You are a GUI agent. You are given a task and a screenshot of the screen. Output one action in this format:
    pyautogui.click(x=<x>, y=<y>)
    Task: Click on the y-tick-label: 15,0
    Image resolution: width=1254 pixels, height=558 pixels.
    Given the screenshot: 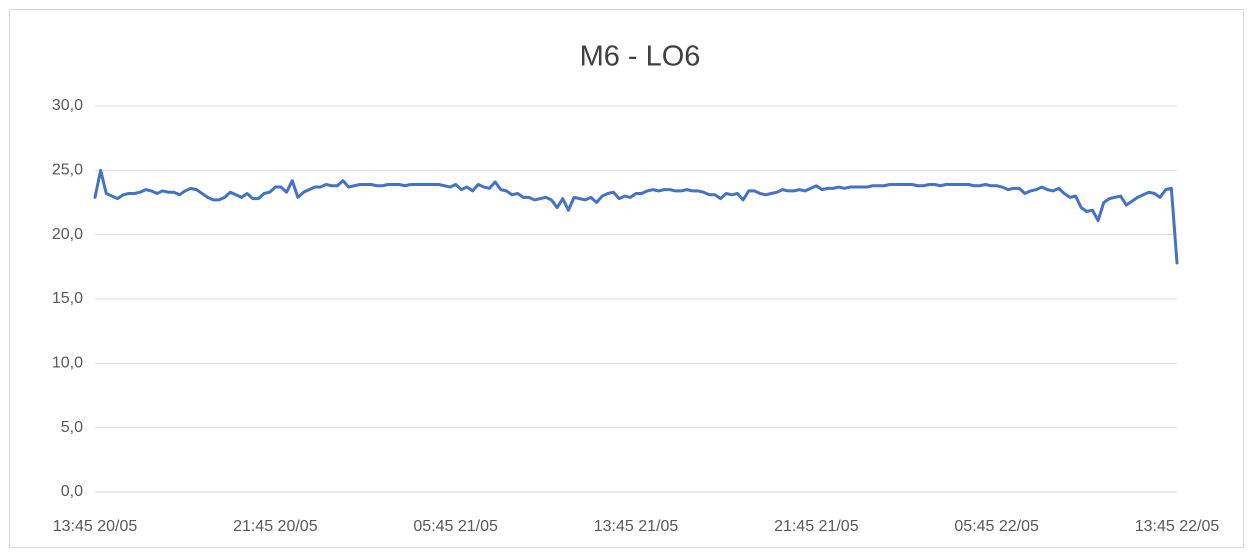 What is the action you would take?
    pyautogui.click(x=67, y=298)
    